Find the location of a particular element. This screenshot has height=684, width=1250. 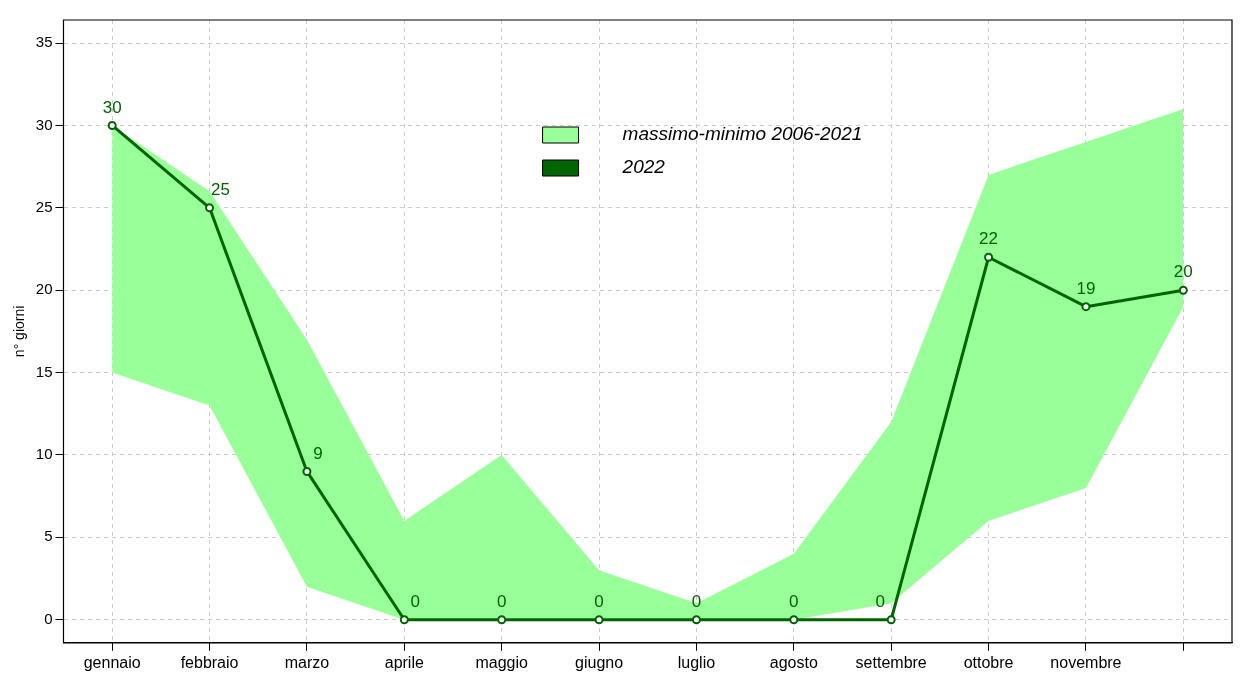

x-tick-label: maggio is located at coordinates (502, 662).